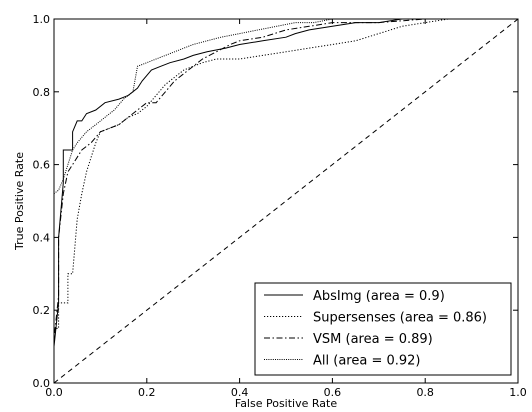 Image resolution: width=532 pixels, height=412 pixels. What do you see at coordinates (333, 392) in the screenshot?
I see `x-tick-label: 0.6` at bounding box center [333, 392].